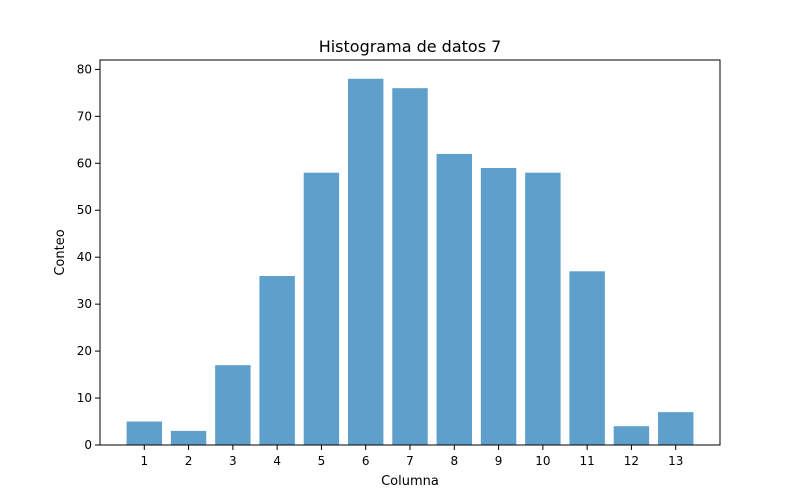 This screenshot has height=500, width=800. What do you see at coordinates (587, 461) in the screenshot?
I see `x-tick-label: 11` at bounding box center [587, 461].